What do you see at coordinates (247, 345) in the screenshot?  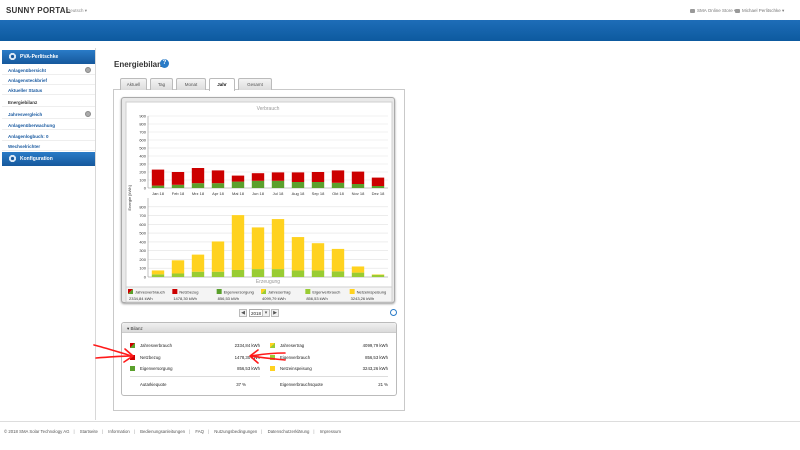 I see `bilanz-value: 2334,84 kWh` at bounding box center [247, 345].